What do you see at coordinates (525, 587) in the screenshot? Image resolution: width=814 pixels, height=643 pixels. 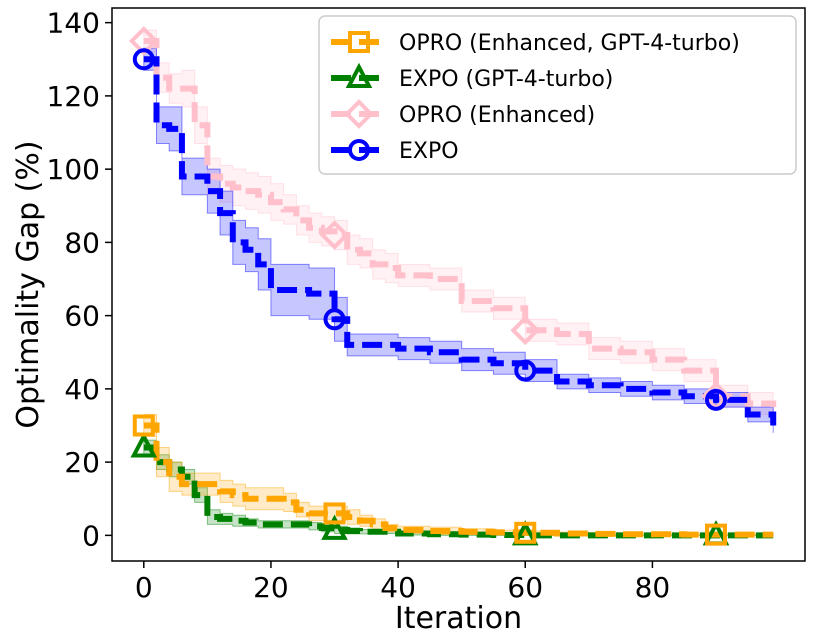 I see `x-tick-label: 60` at bounding box center [525, 587].